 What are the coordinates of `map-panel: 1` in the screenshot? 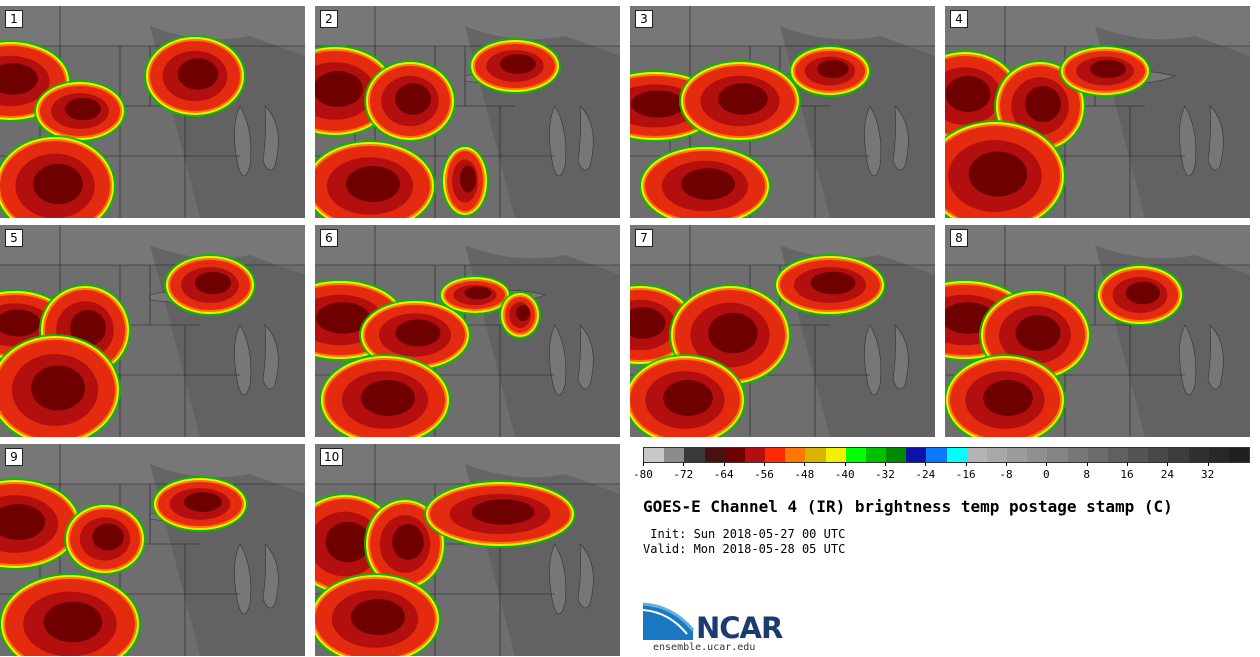 It's located at (152, 112).